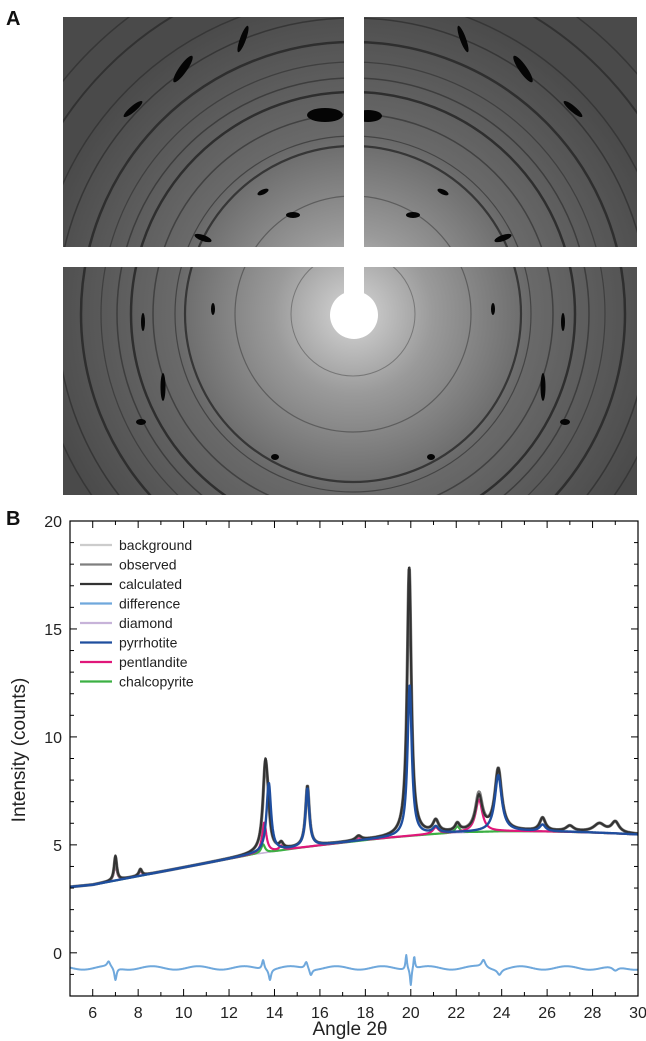 This screenshot has height=1041, width=646. I want to click on panel-label-b: B, so click(13, 519).